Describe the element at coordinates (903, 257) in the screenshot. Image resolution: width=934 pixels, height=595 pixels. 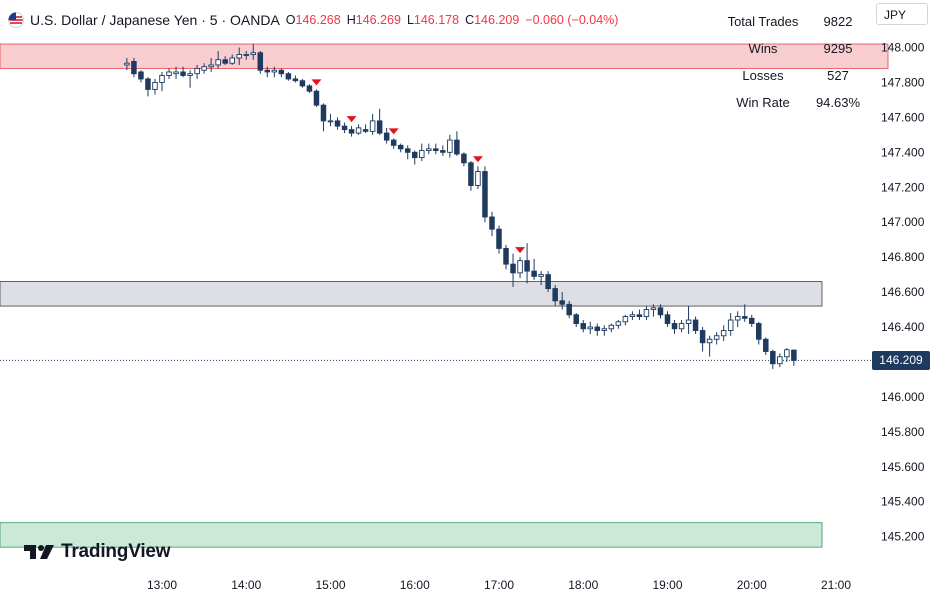
I see `y-tick-label: 146.800` at that location.